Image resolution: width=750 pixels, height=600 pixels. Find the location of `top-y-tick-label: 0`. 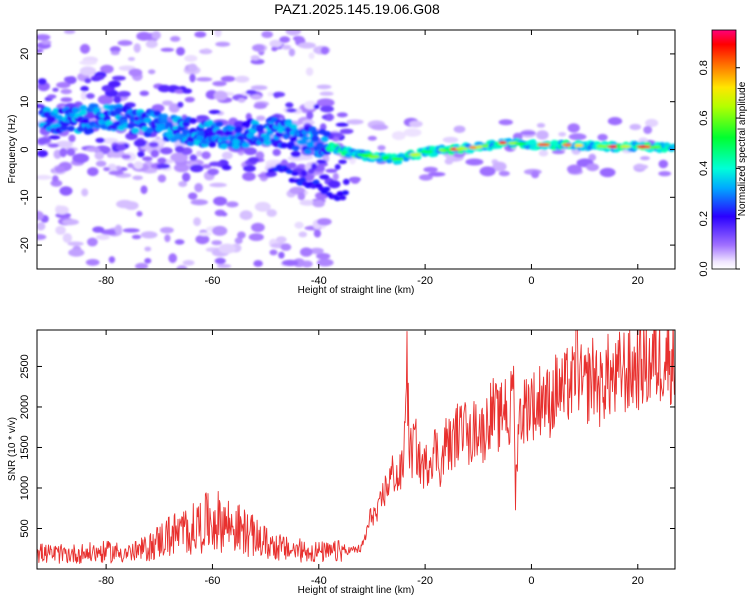

top-y-tick-label: 0 is located at coordinates (25, 149).